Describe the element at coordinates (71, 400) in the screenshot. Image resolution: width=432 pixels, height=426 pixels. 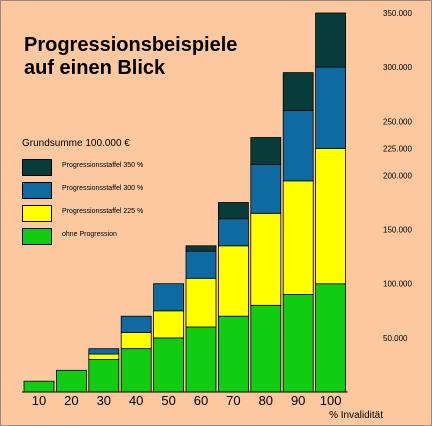
I see `x-tick-label-20: 20` at that location.